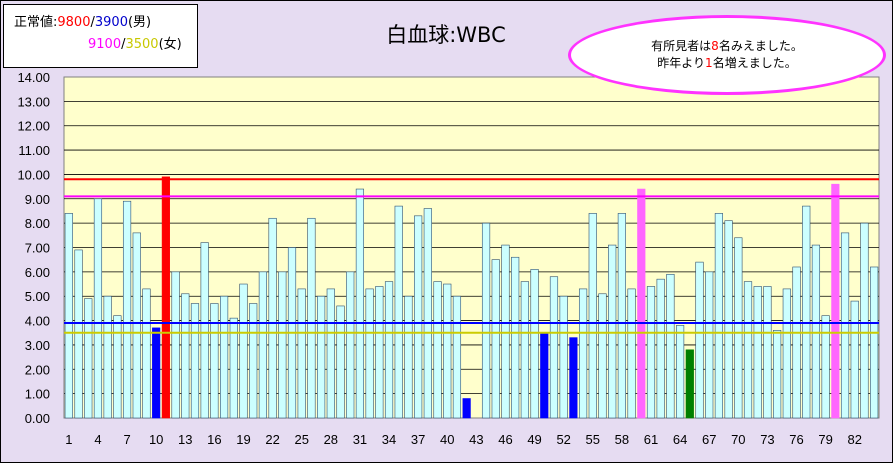  Describe the element at coordinates (651, 439) in the screenshot. I see `x-tick-label: 61` at that location.